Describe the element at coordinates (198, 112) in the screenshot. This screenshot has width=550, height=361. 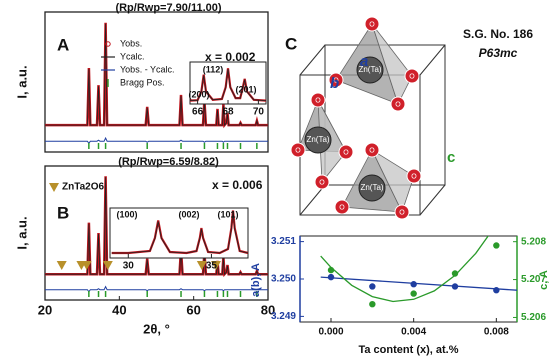
I see `x-tick-label: 66` at that location.